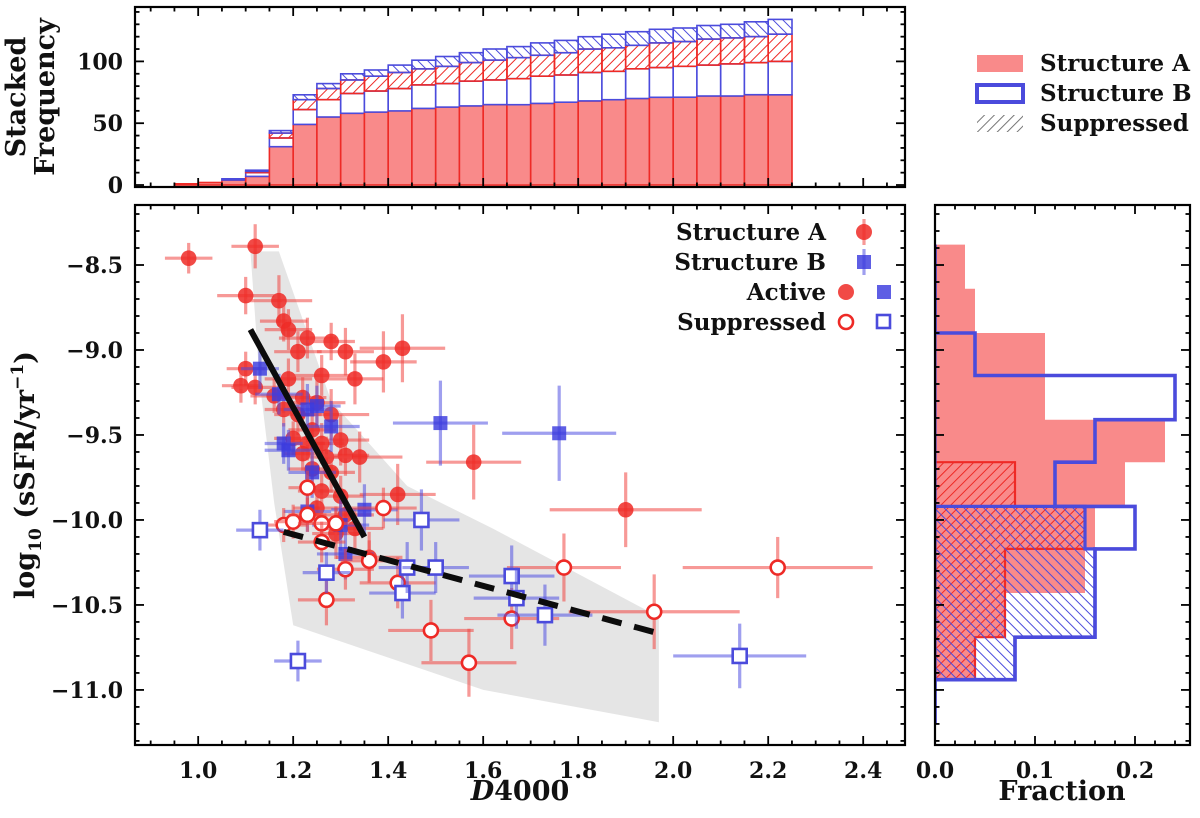 The image size is (1200, 818). What do you see at coordinates (1116, 93) in the screenshot?
I see `outer-legend-label-structure-b: Structure B` at bounding box center [1116, 93].